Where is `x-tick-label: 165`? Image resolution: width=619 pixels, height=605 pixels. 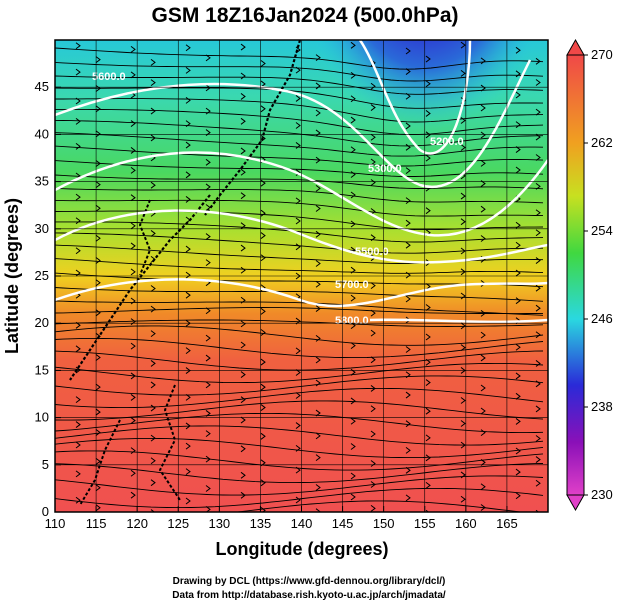
x-tick-label: 165 is located at coordinates (507, 523).